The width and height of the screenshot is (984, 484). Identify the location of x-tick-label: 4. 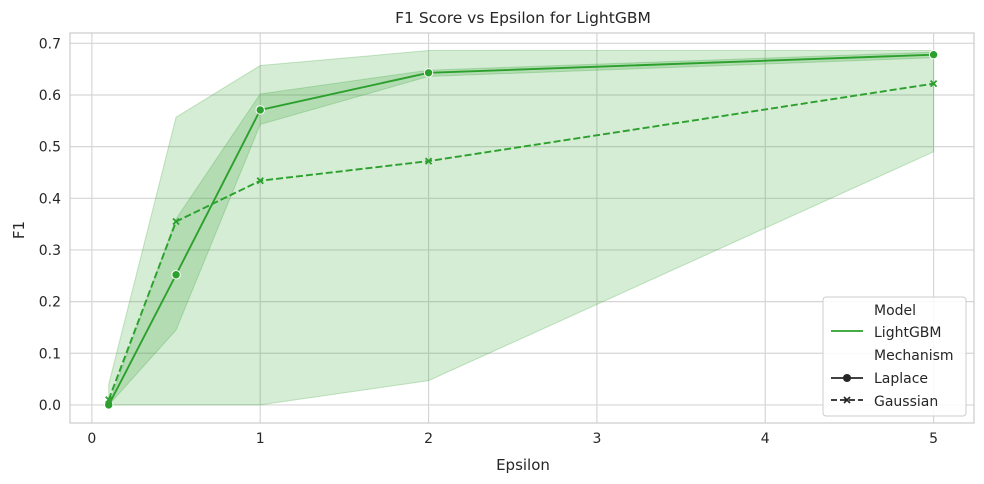
(765, 439).